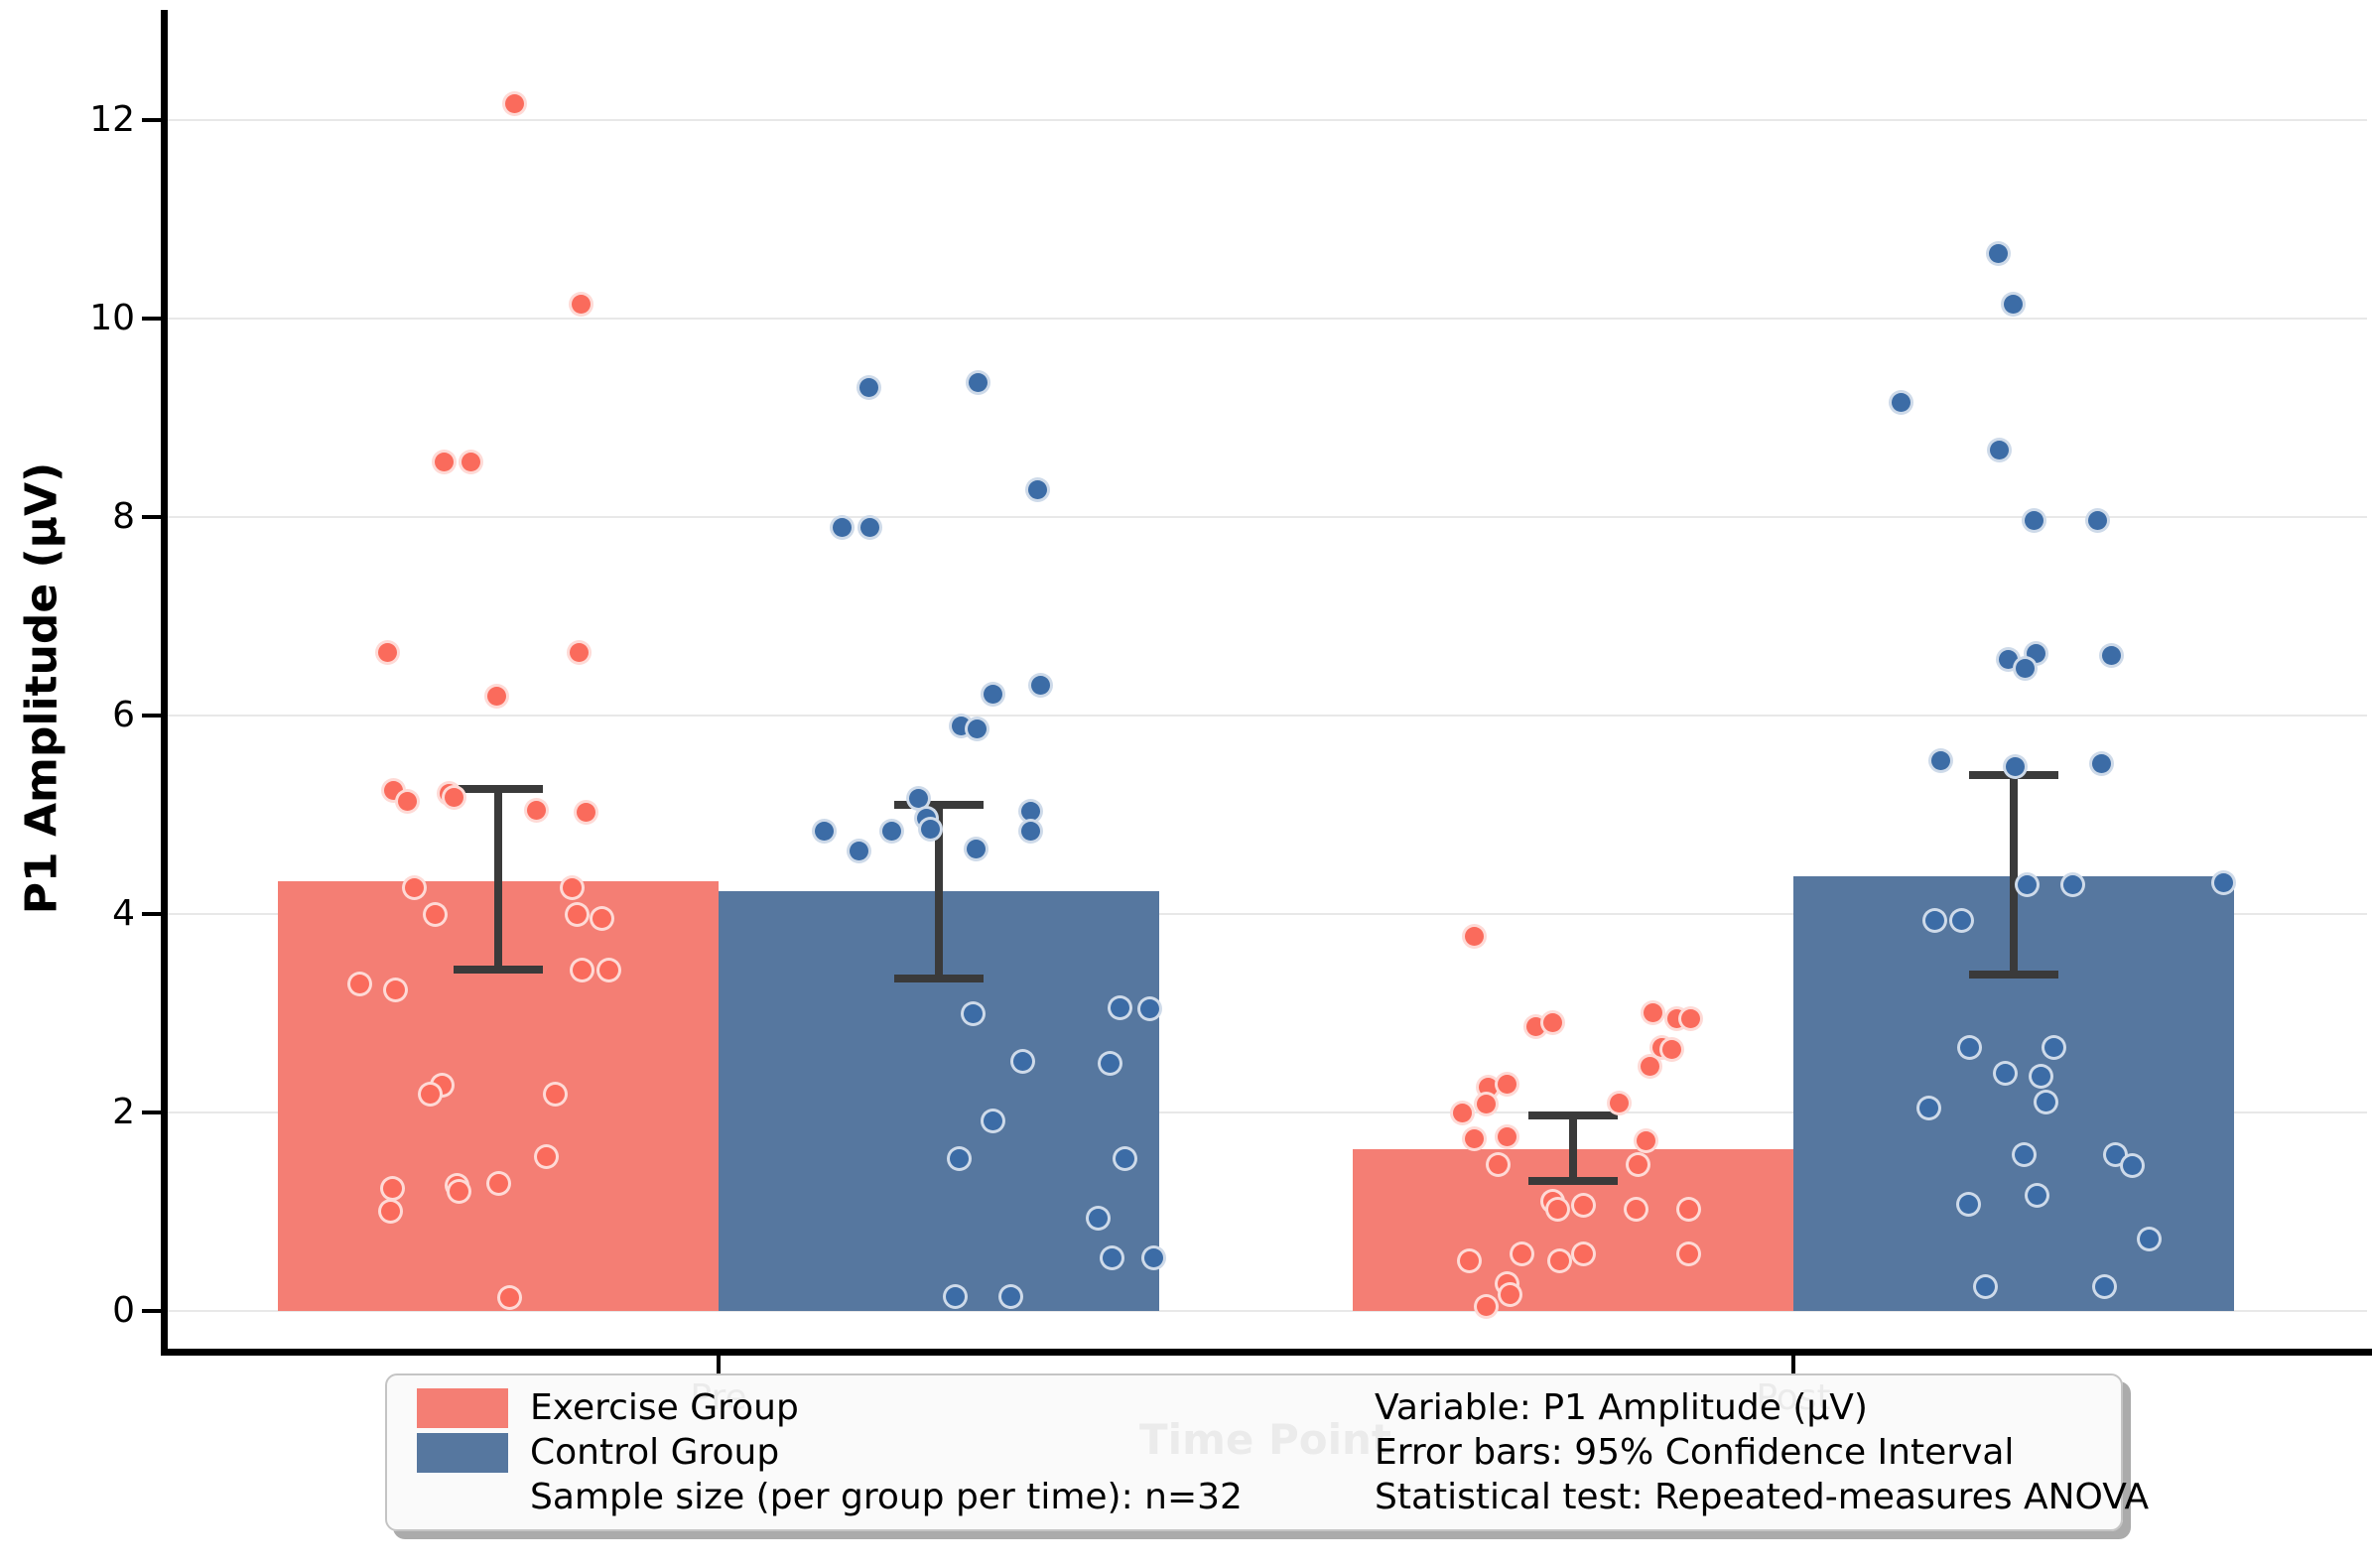 Image resolution: width=2372 pixels, height=1568 pixels. Describe the element at coordinates (462, 1452) in the screenshot. I see `control-swatch` at that location.